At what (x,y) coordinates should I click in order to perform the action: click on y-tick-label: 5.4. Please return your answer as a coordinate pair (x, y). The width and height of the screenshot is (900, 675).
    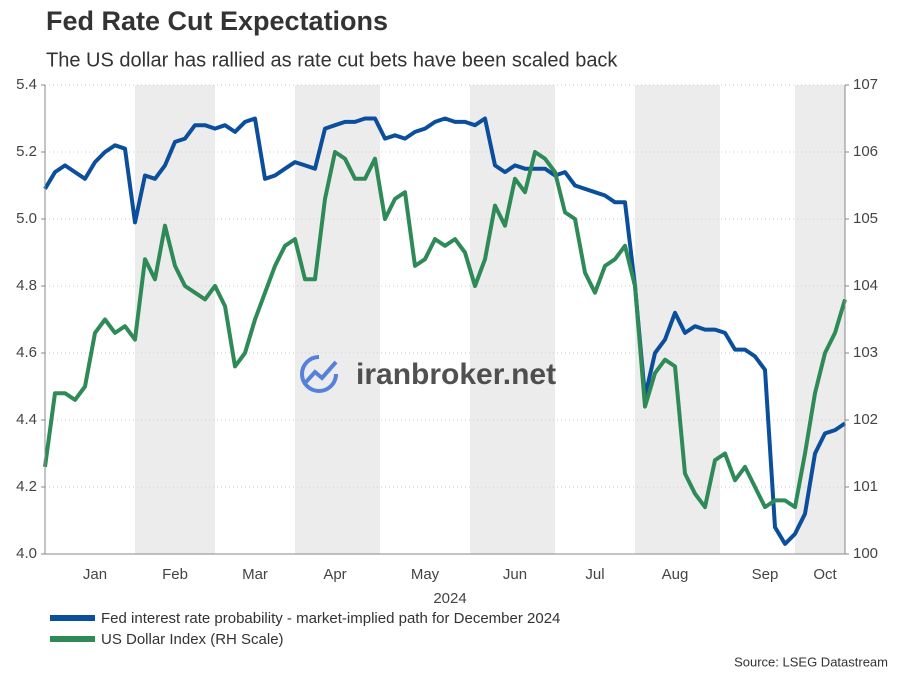
    Looking at the image, I should click on (26, 84).